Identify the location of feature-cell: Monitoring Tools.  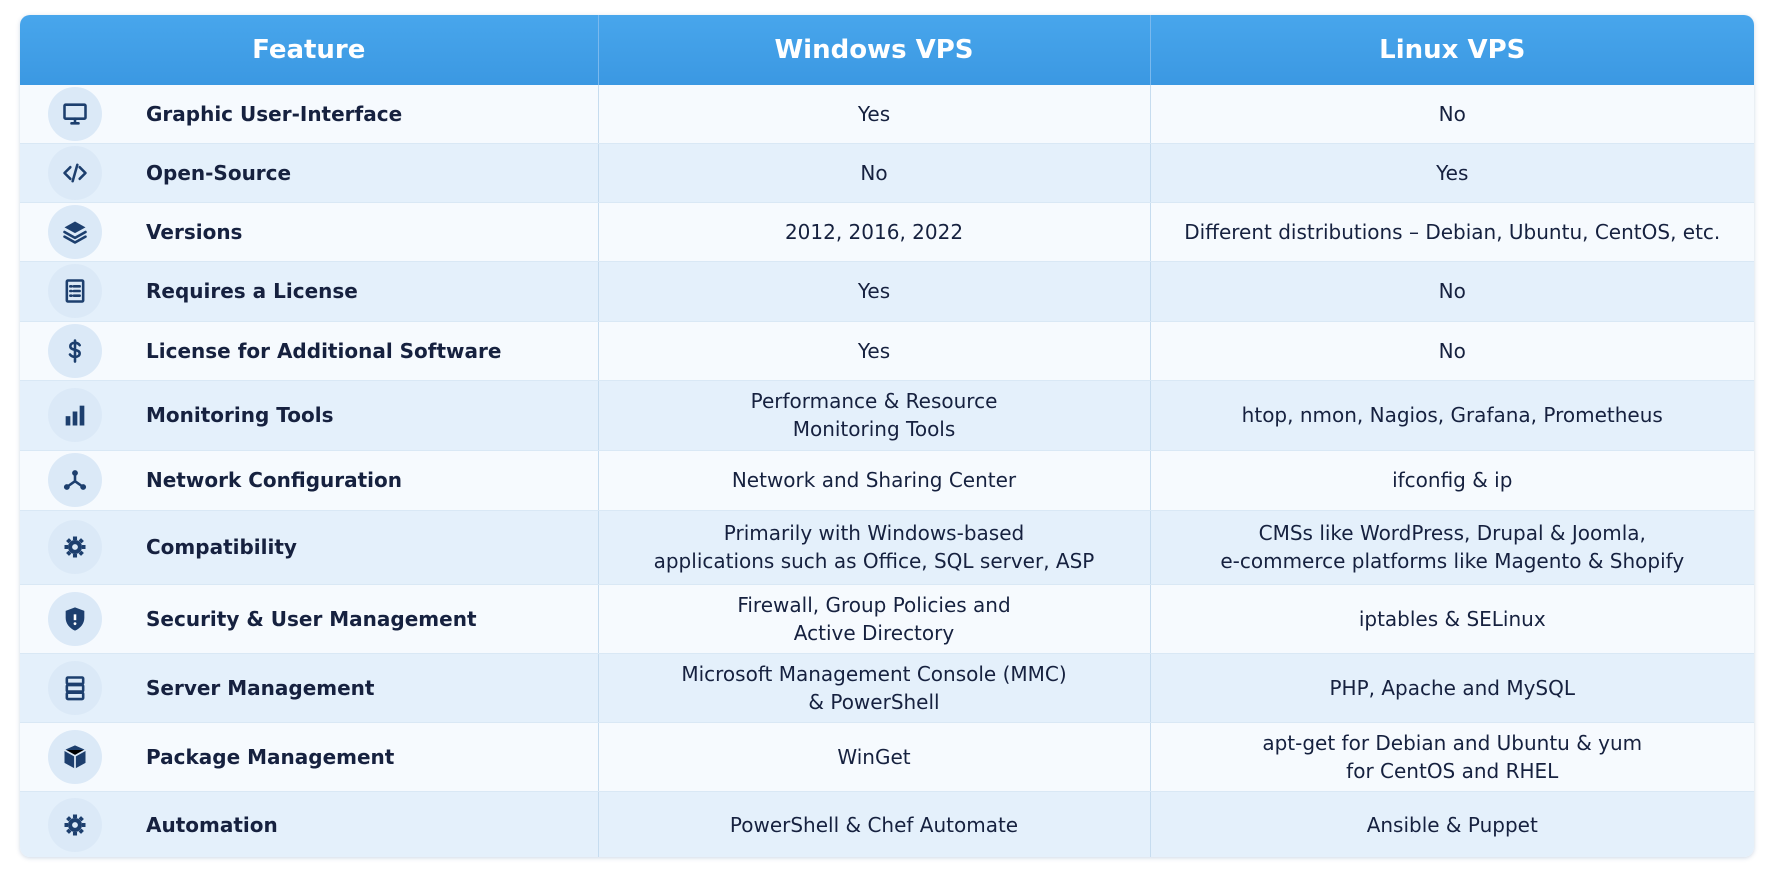
(309, 415).